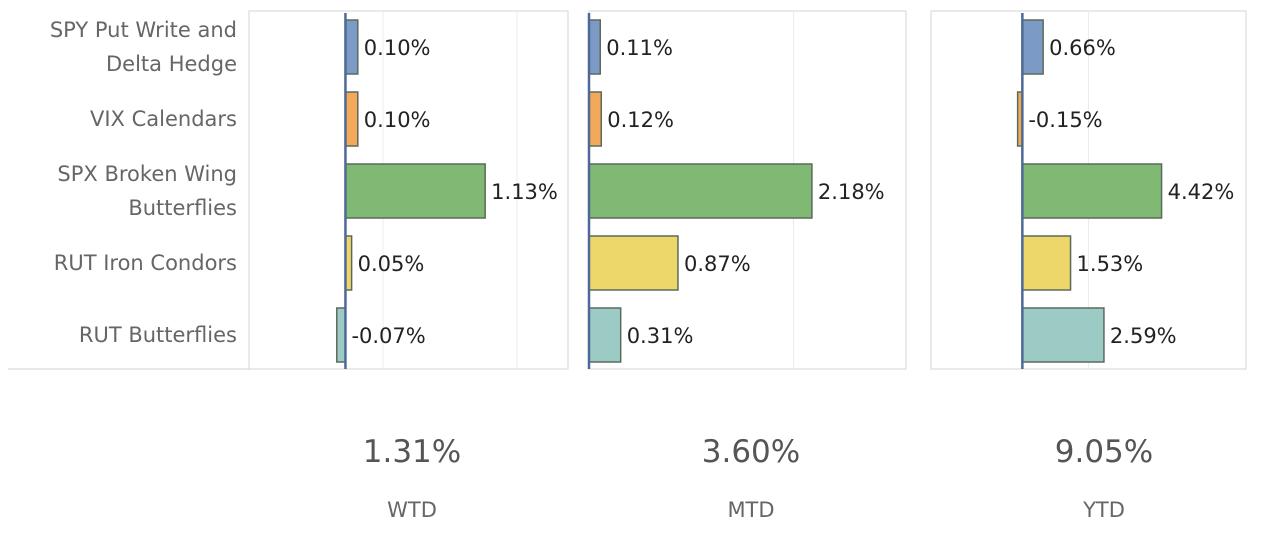  What do you see at coordinates (1110, 264) in the screenshot?
I see `data-label: 1.53%` at bounding box center [1110, 264].